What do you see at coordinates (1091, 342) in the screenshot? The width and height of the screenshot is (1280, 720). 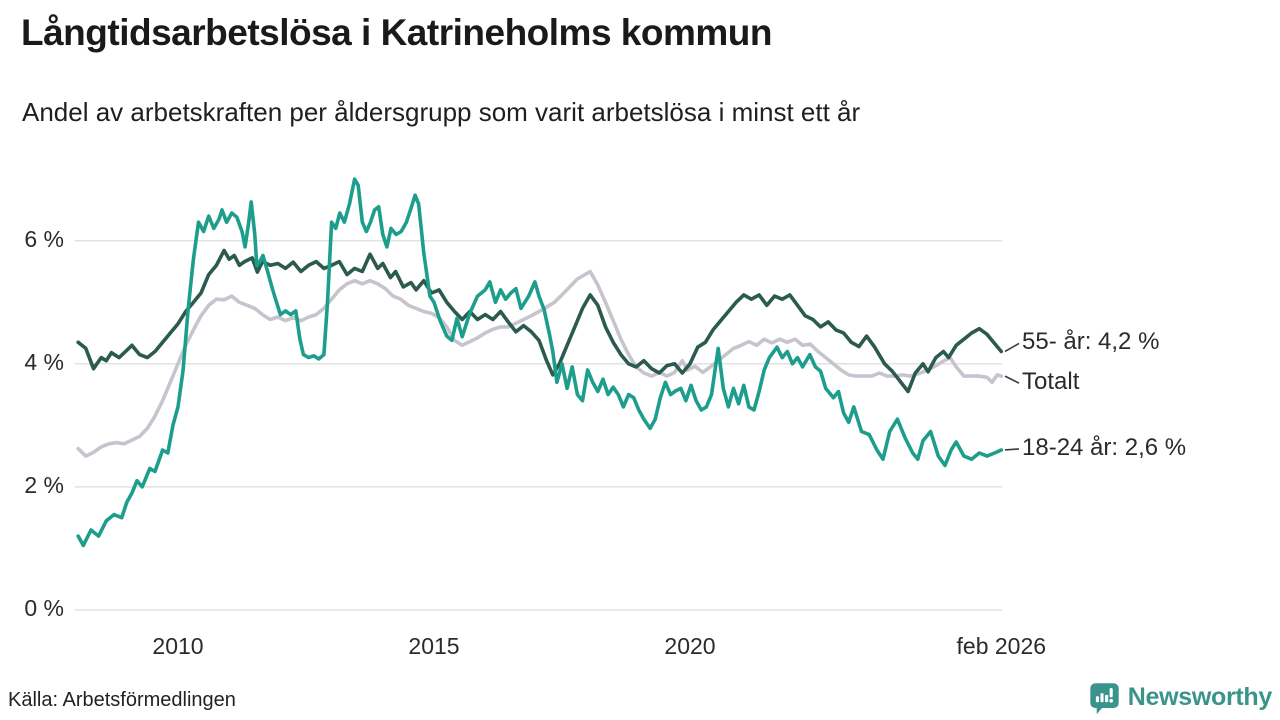 I see `series-label-55--år: 55- år: 4,2 %` at bounding box center [1091, 342].